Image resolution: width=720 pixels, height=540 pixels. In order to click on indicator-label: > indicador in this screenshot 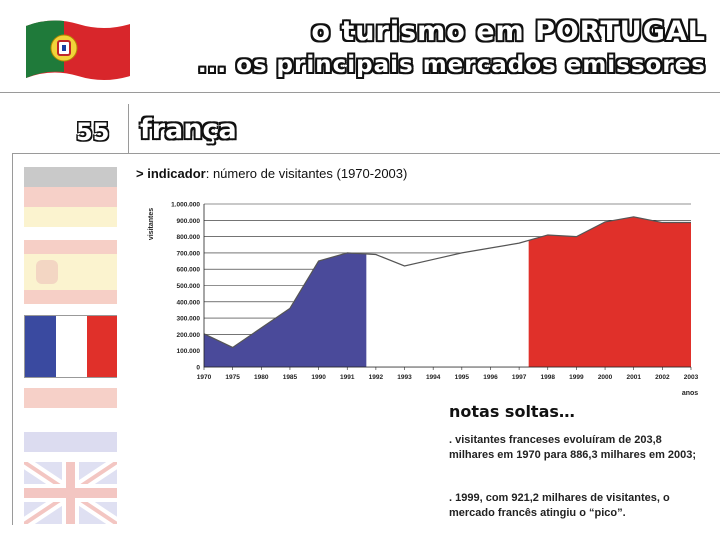, I will do `click(171, 173)`.